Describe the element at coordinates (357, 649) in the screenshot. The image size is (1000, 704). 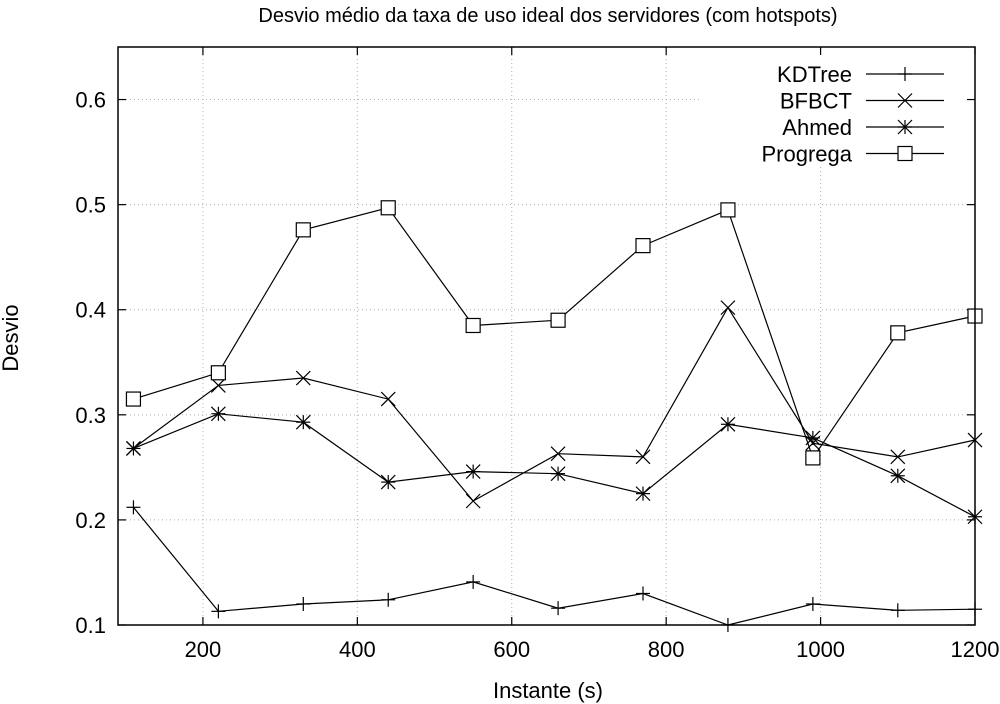
I see `x-tick-label: 400` at that location.